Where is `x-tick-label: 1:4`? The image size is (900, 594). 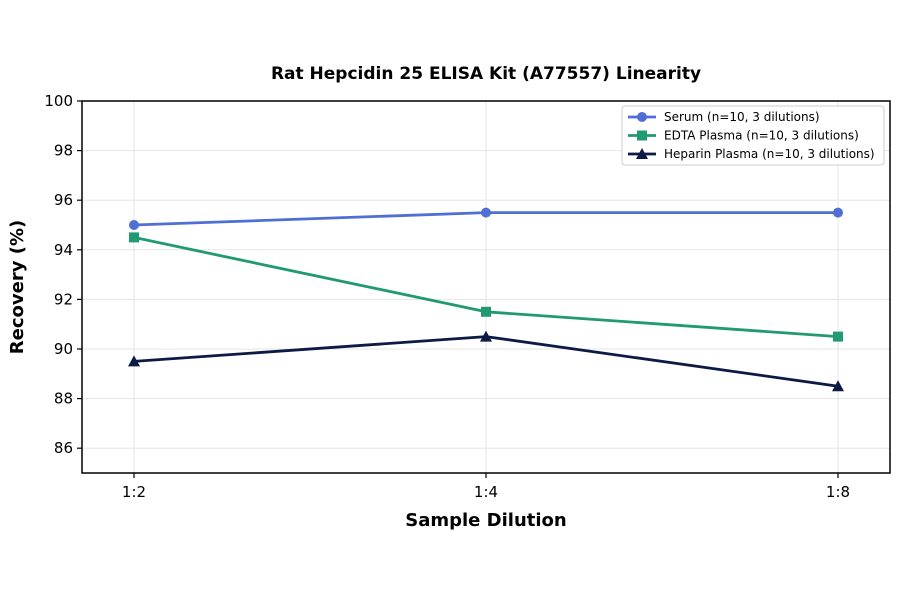 x-tick-label: 1:4 is located at coordinates (486, 492).